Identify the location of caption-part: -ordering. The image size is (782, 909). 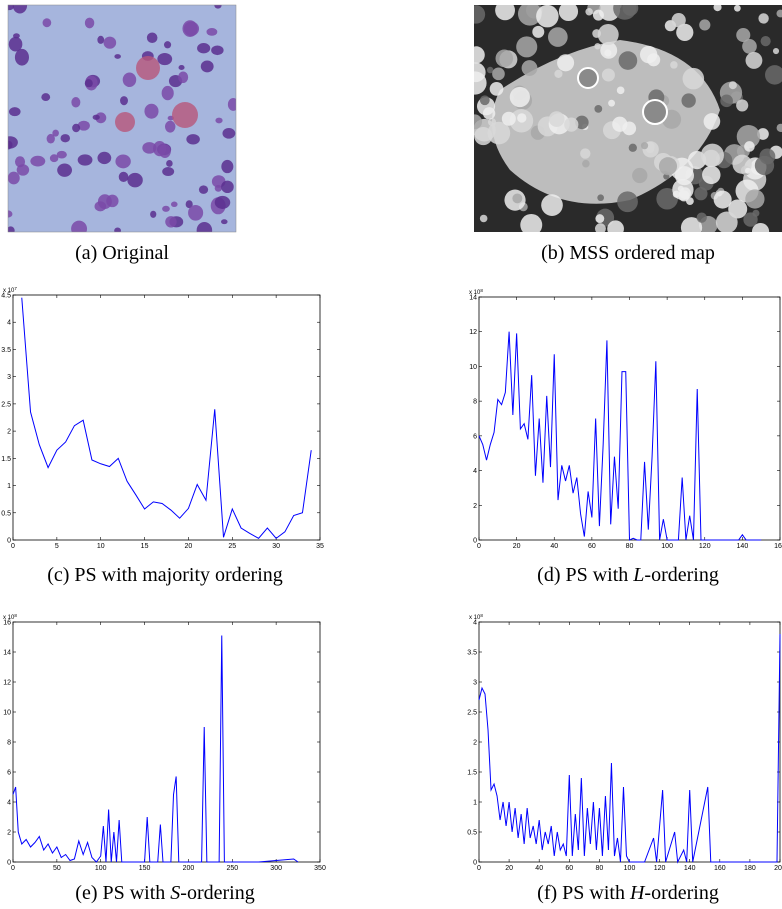
(217, 893).